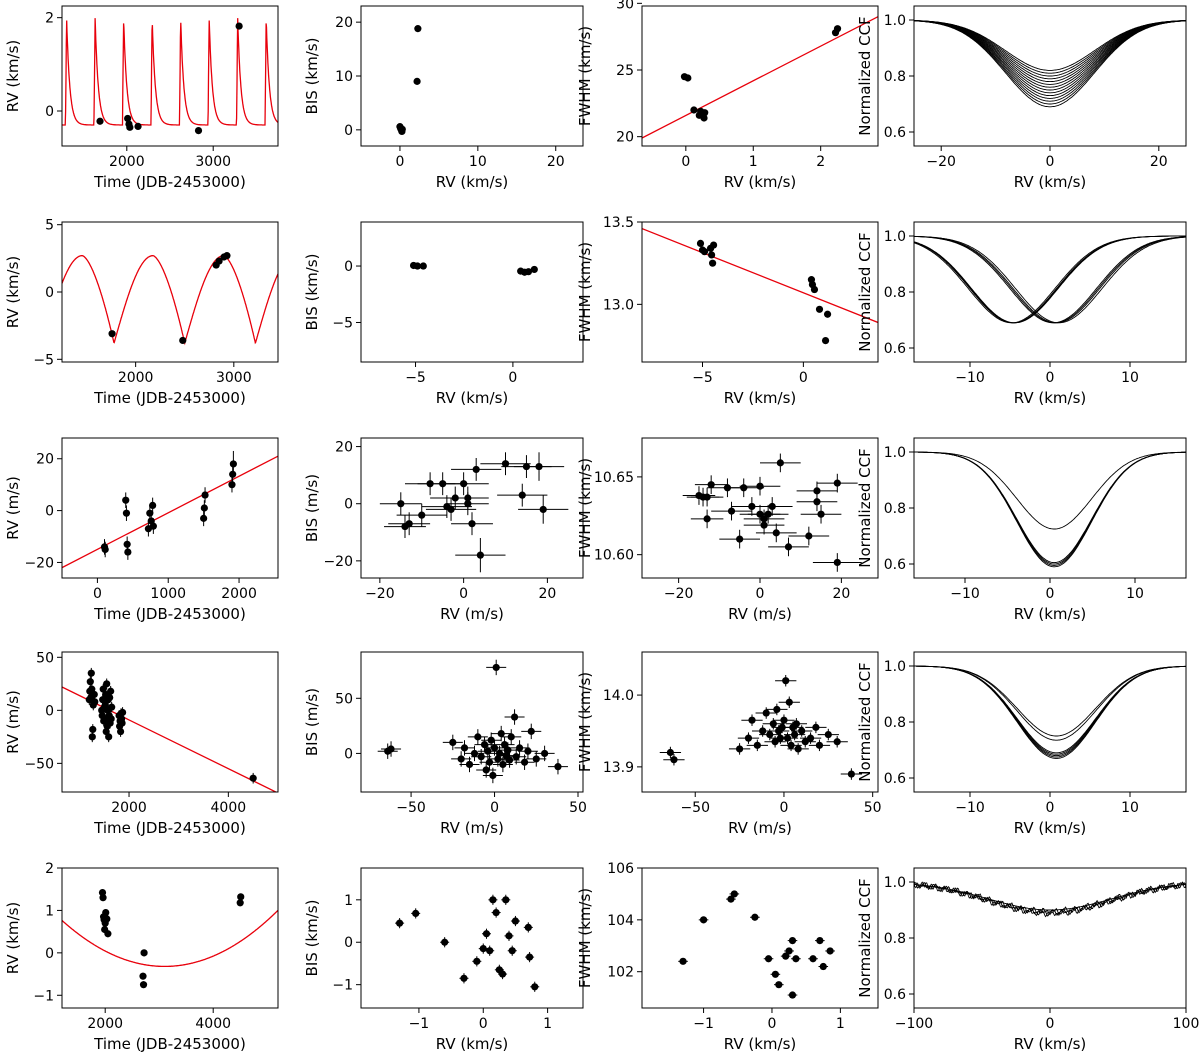 The image size is (1200, 1060). I want to click on panel-r1c1: 2000 3000 0 2 Time (JDB-2453000) RV (km/s), so click(141, 98).